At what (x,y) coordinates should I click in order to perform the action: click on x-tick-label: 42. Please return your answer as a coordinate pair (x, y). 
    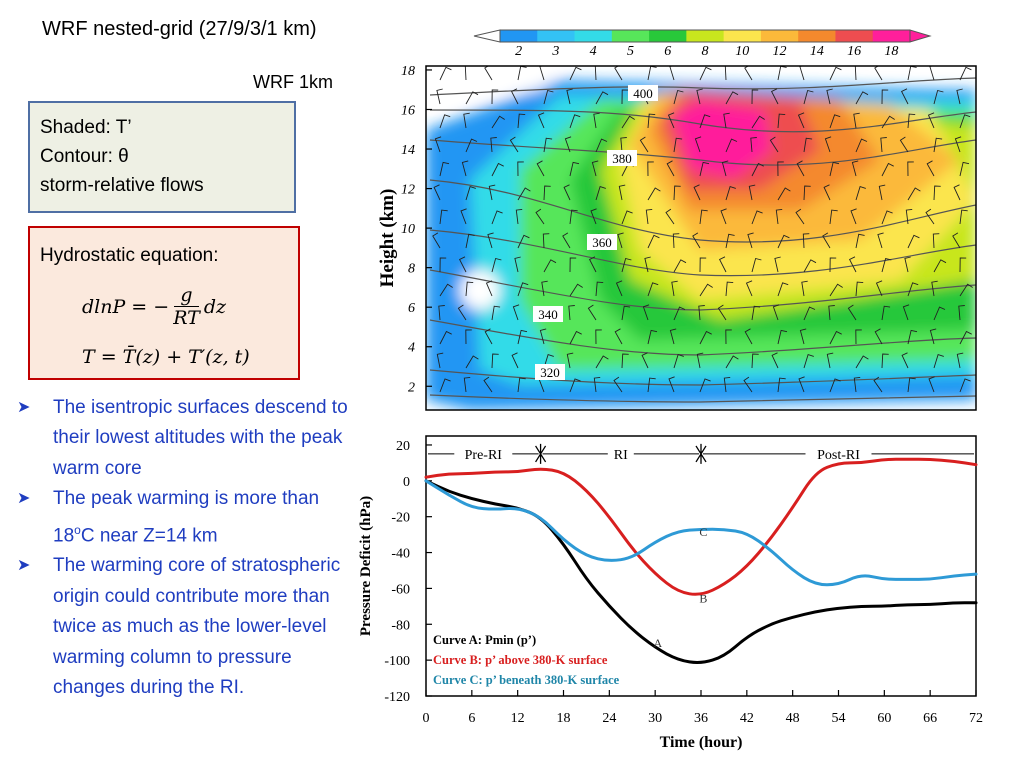
    Looking at the image, I should click on (747, 718).